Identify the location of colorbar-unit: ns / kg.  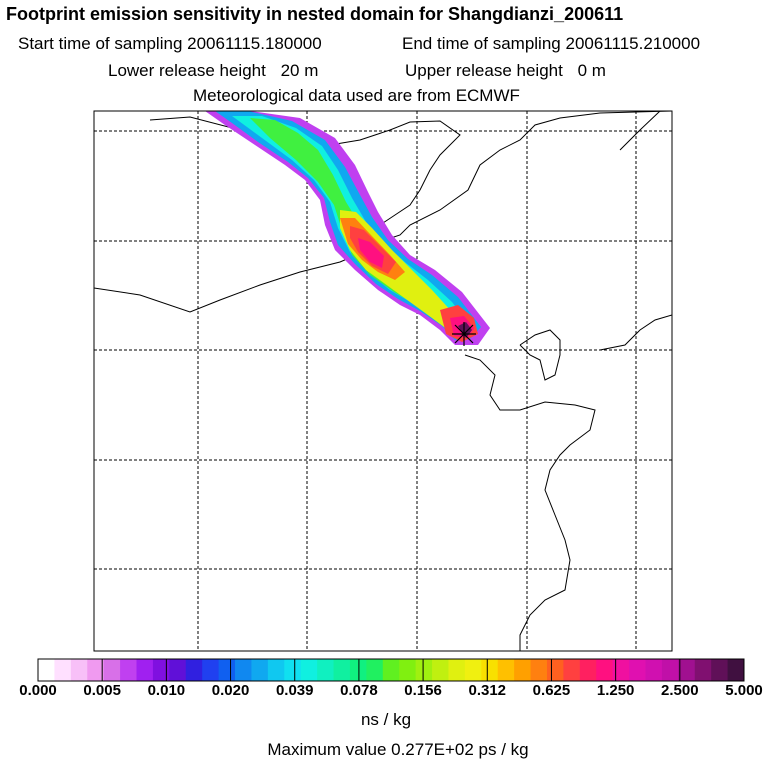
(386, 719).